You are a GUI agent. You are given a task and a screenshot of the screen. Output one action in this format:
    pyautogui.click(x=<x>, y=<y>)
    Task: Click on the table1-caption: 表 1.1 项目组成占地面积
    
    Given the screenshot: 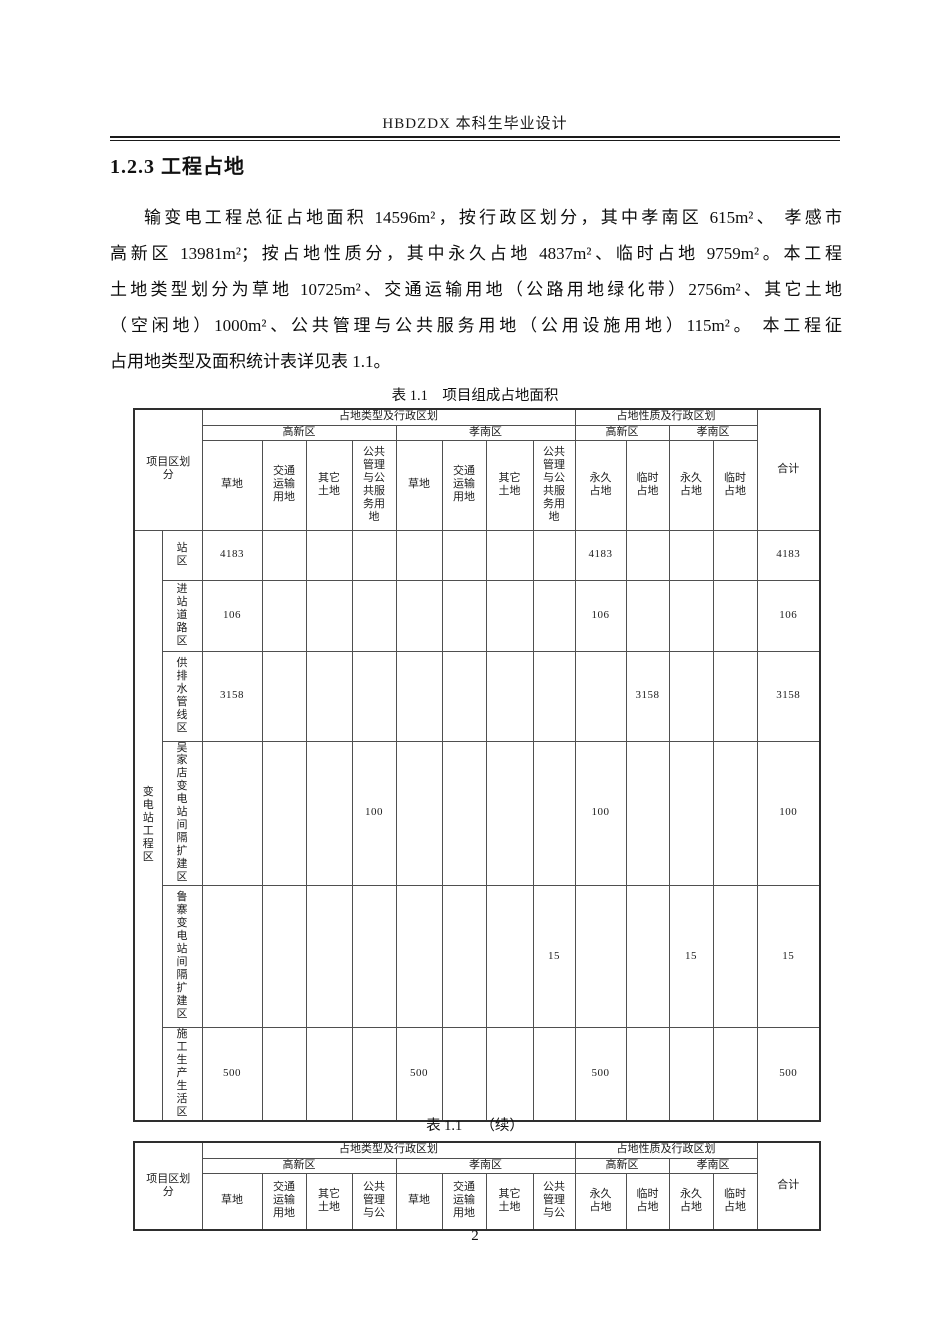 What is the action you would take?
    pyautogui.click(x=475, y=396)
    